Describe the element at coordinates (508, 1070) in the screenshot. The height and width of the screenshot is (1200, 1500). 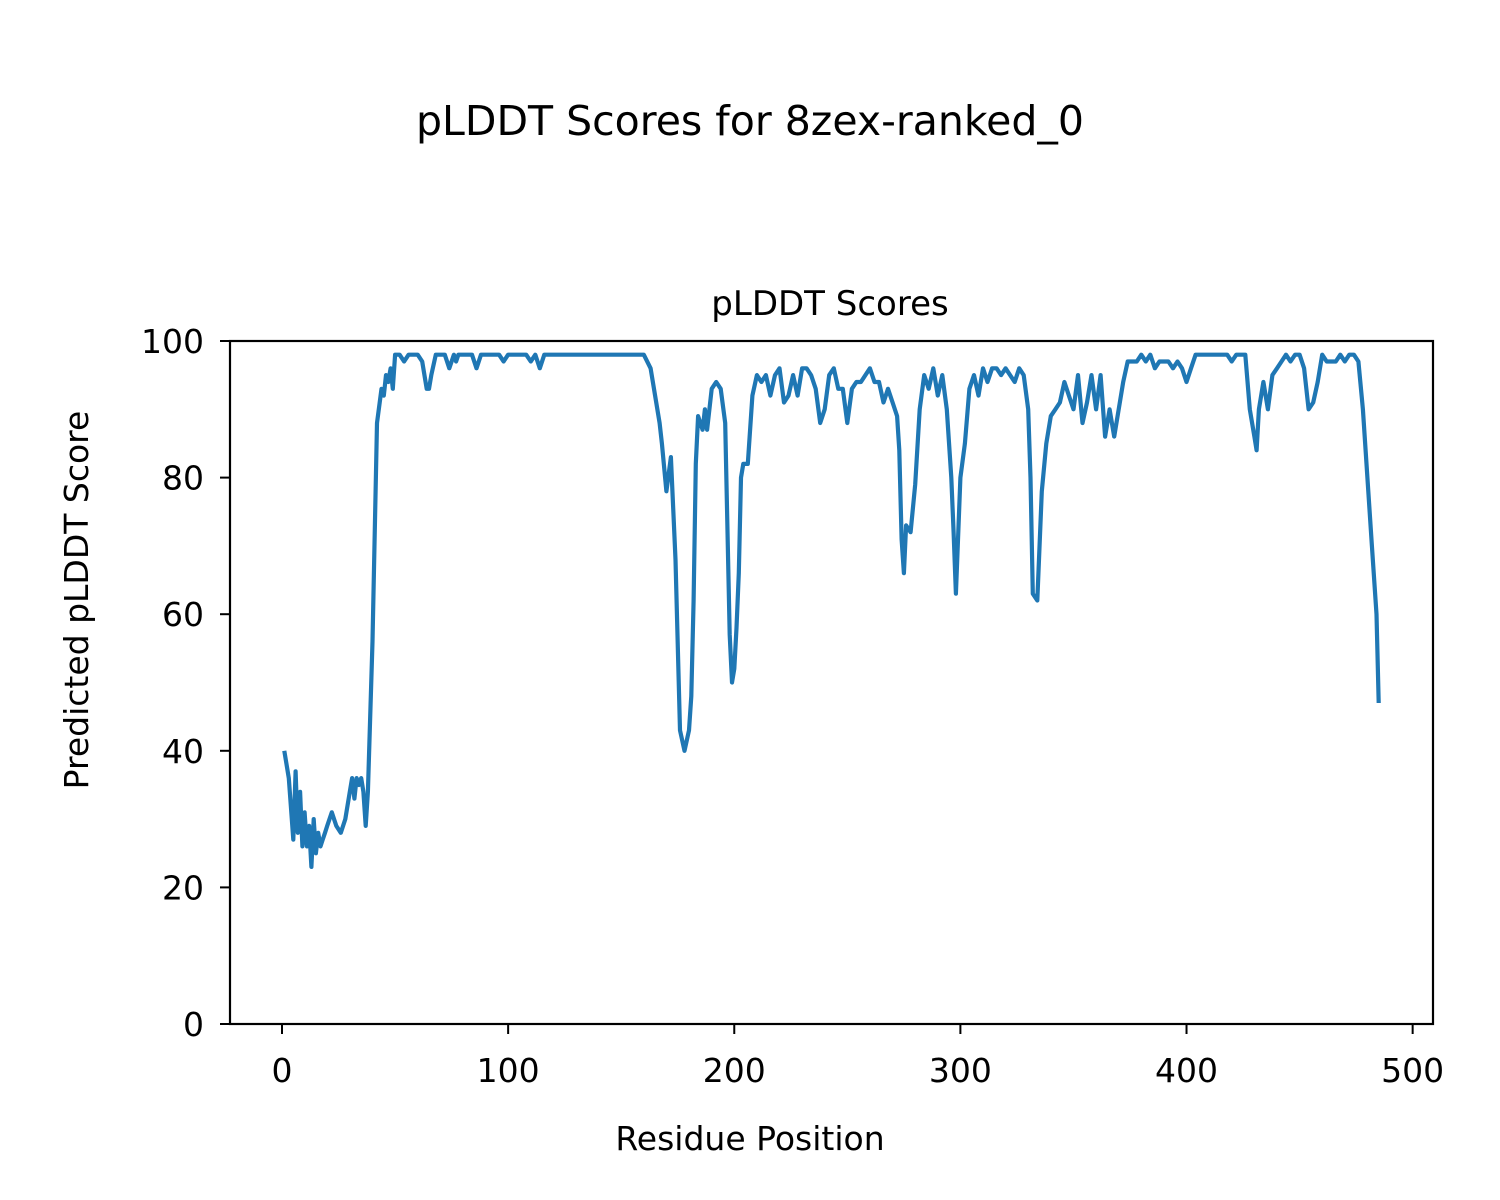
I see `x-tick-label: 100` at that location.